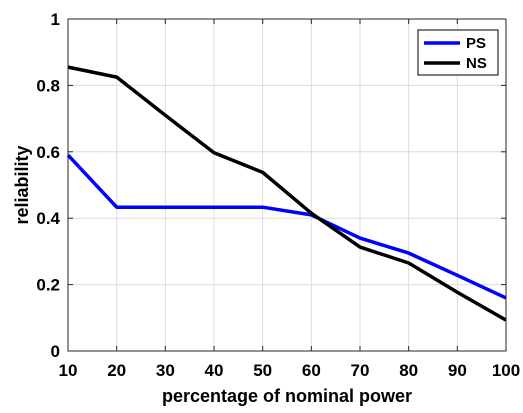 The width and height of the screenshot is (523, 413). I want to click on y-tick-label: 1, so click(55, 19).